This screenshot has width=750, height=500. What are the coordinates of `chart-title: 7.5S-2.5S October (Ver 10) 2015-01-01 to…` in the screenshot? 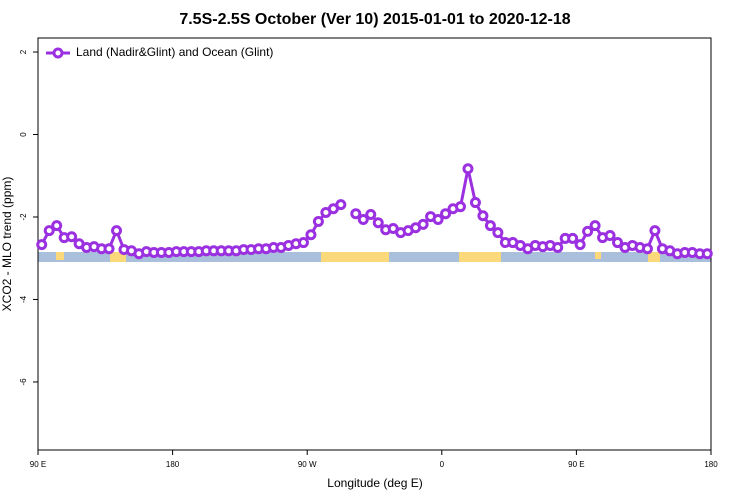 It's located at (374, 19).